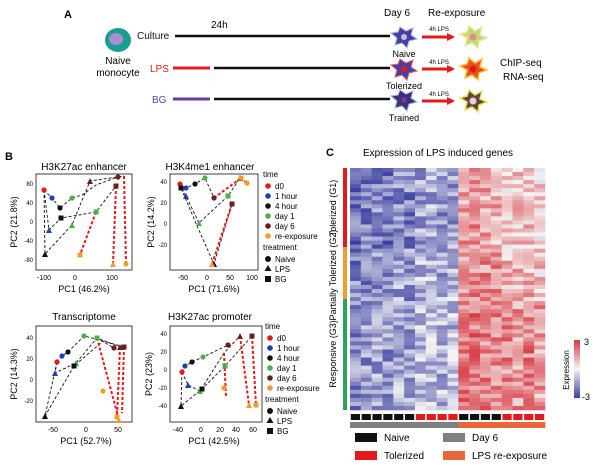 Image resolution: width=600 pixels, height=468 pixels. What do you see at coordinates (345, 354) in the screenshot?
I see `group-bar-g3` at bounding box center [345, 354].